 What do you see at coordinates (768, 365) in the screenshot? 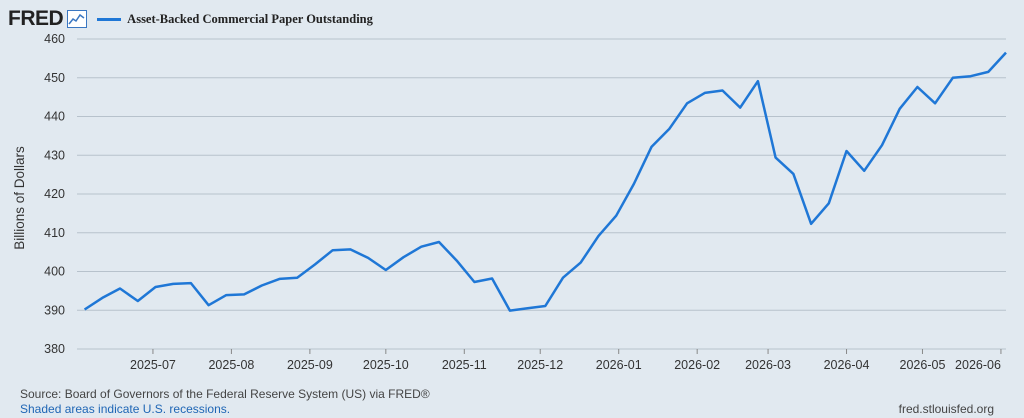
I see `x-tick-label: 2026-03` at bounding box center [768, 365].